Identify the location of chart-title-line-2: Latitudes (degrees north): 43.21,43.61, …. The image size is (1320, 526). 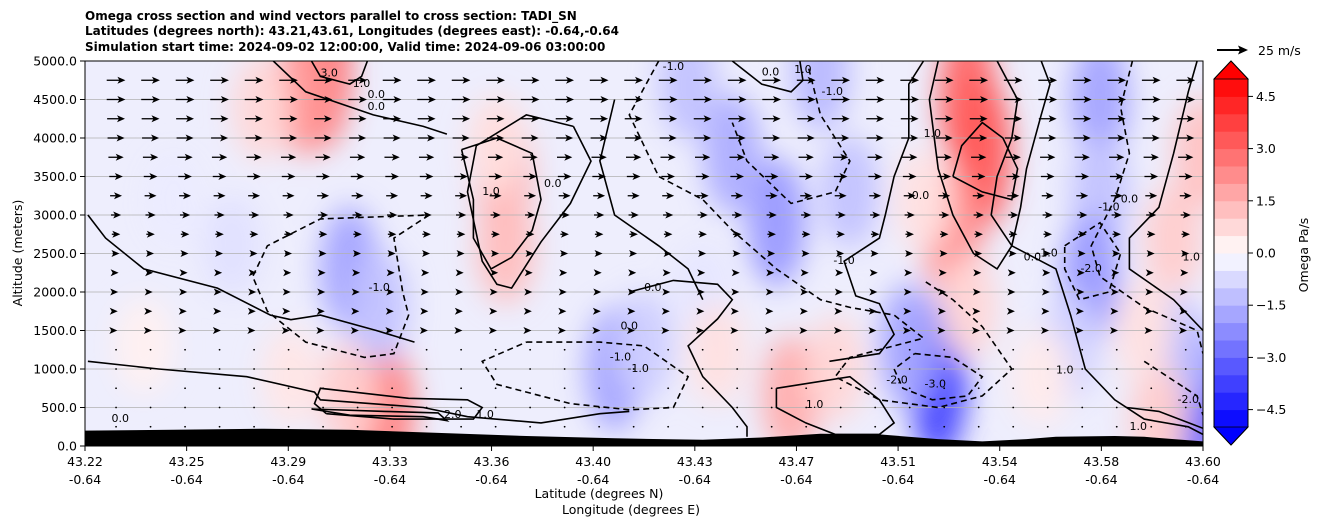
(352, 31).